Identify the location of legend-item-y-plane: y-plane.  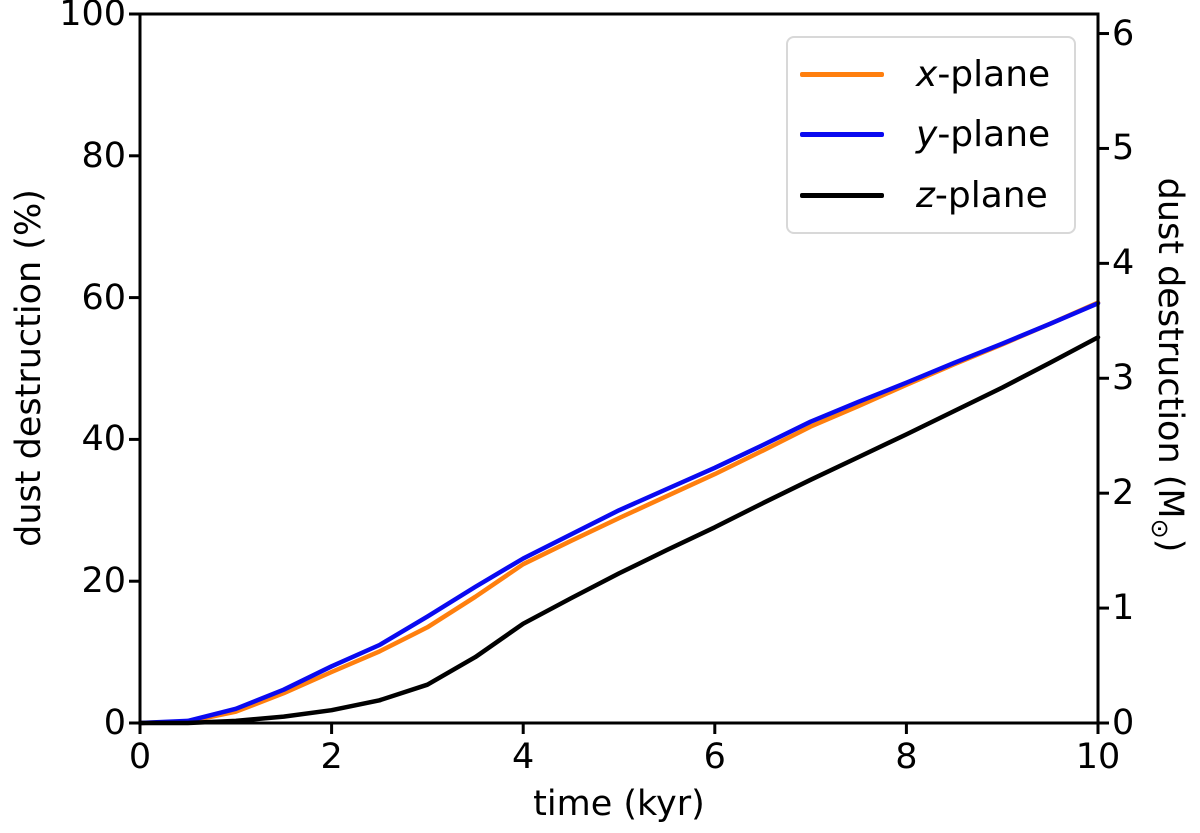
(934, 134).